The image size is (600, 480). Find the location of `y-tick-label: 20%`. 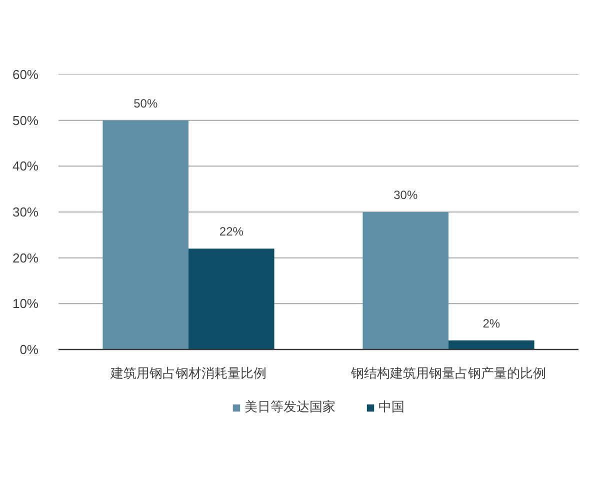

y-tick-label: 20% is located at coordinates (25, 258).